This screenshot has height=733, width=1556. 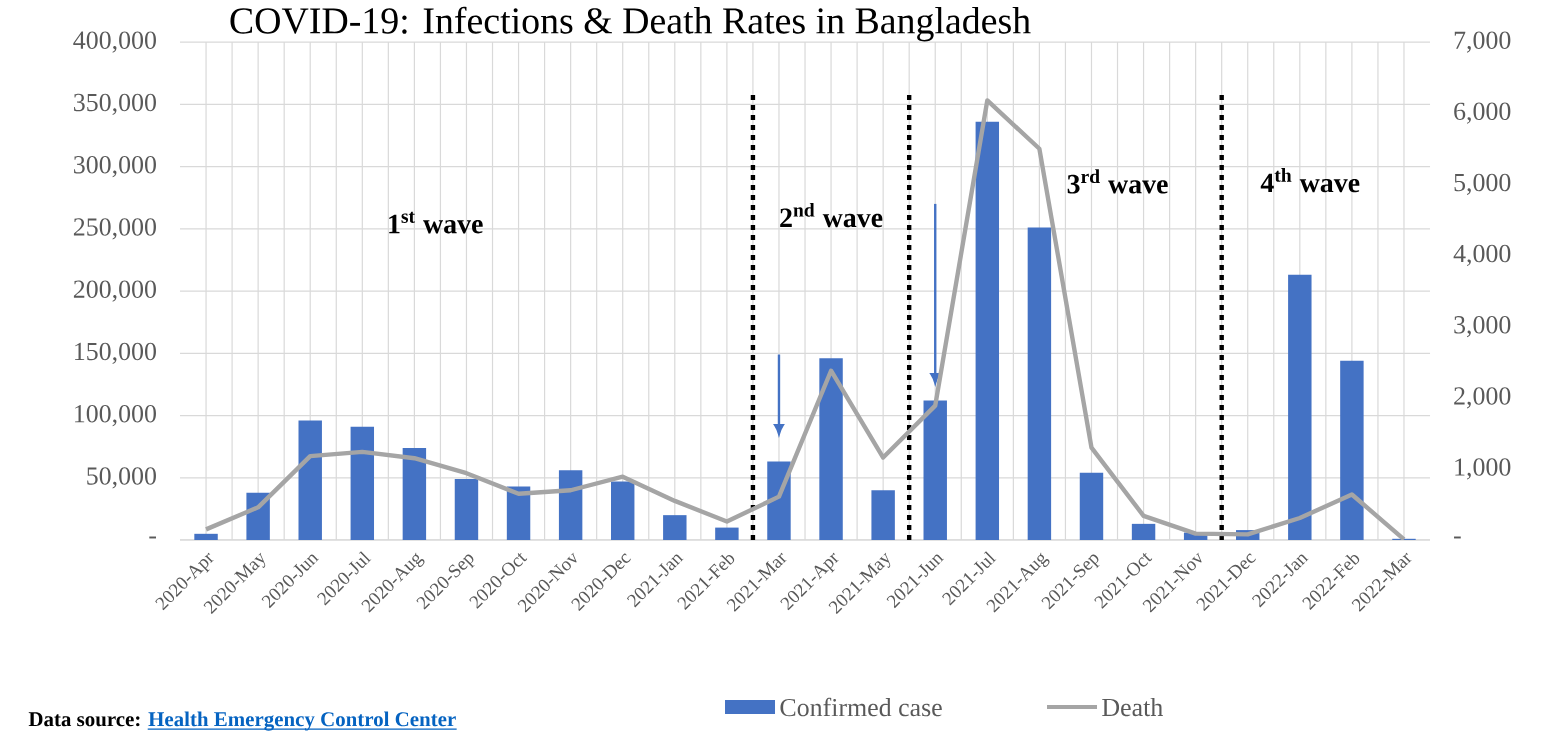 What do you see at coordinates (1482, 42) in the screenshot?
I see `y2-tick-label: 7,000` at bounding box center [1482, 42].